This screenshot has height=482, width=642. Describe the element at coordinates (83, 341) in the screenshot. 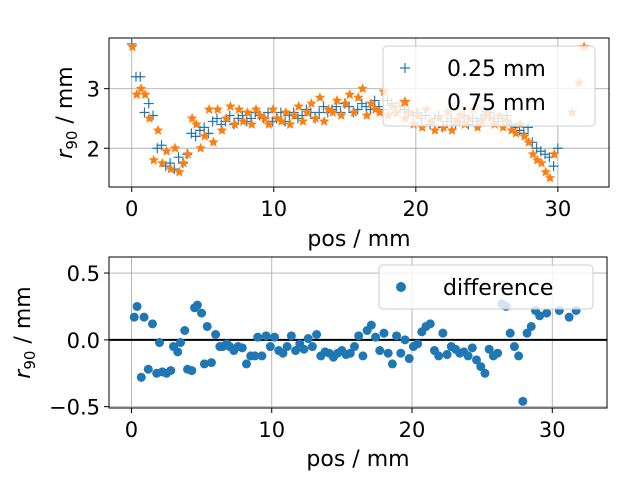

I see `bottom-y-tick-label: 0.0` at that location.